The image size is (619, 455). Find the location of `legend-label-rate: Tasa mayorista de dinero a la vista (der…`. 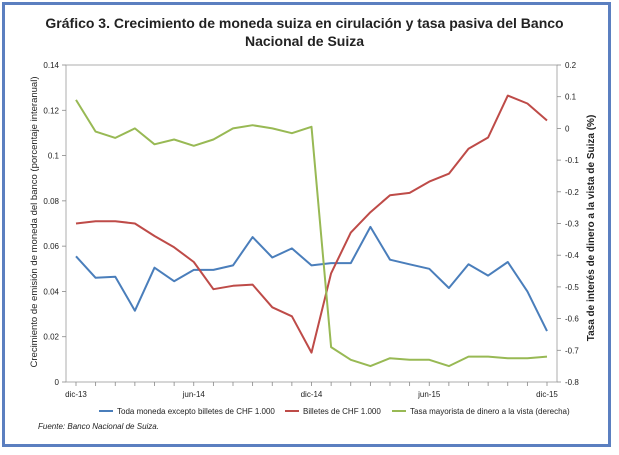

legend-label-rate: Tasa mayorista de dinero a la vista (der… is located at coordinates (490, 411).